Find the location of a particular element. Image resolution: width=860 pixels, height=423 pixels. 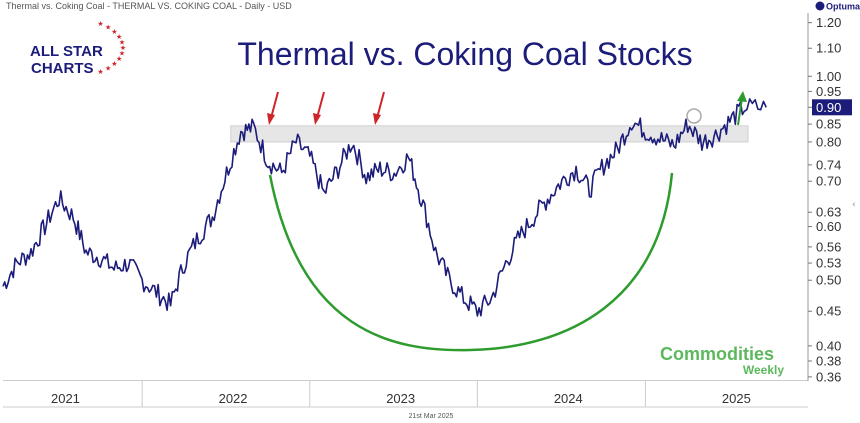

y-tick-label: 0.36 is located at coordinates (828, 376).